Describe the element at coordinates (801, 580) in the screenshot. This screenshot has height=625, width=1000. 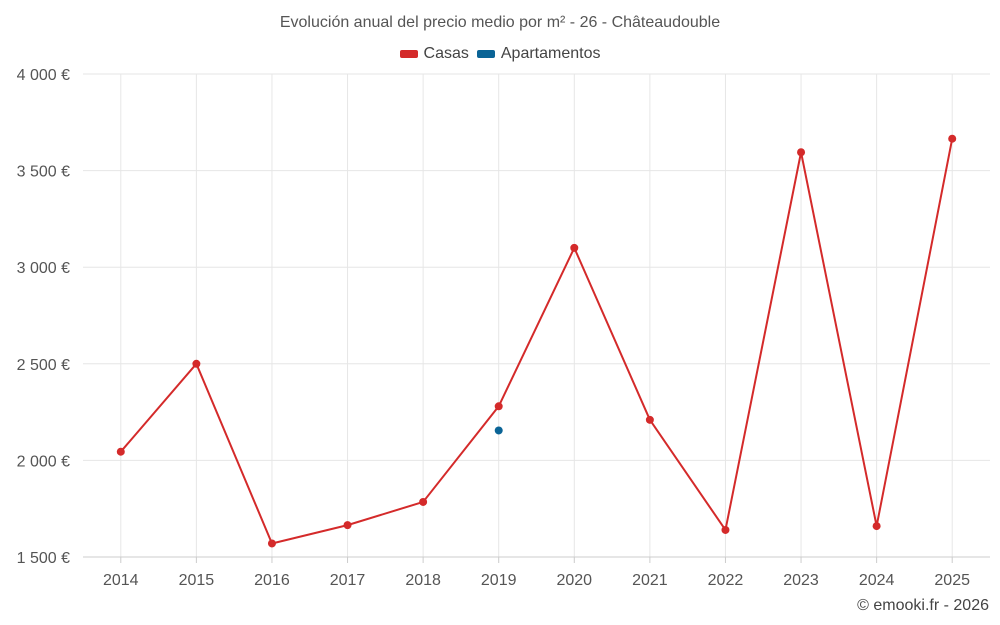
I see `x-tick-label: 2023` at that location.